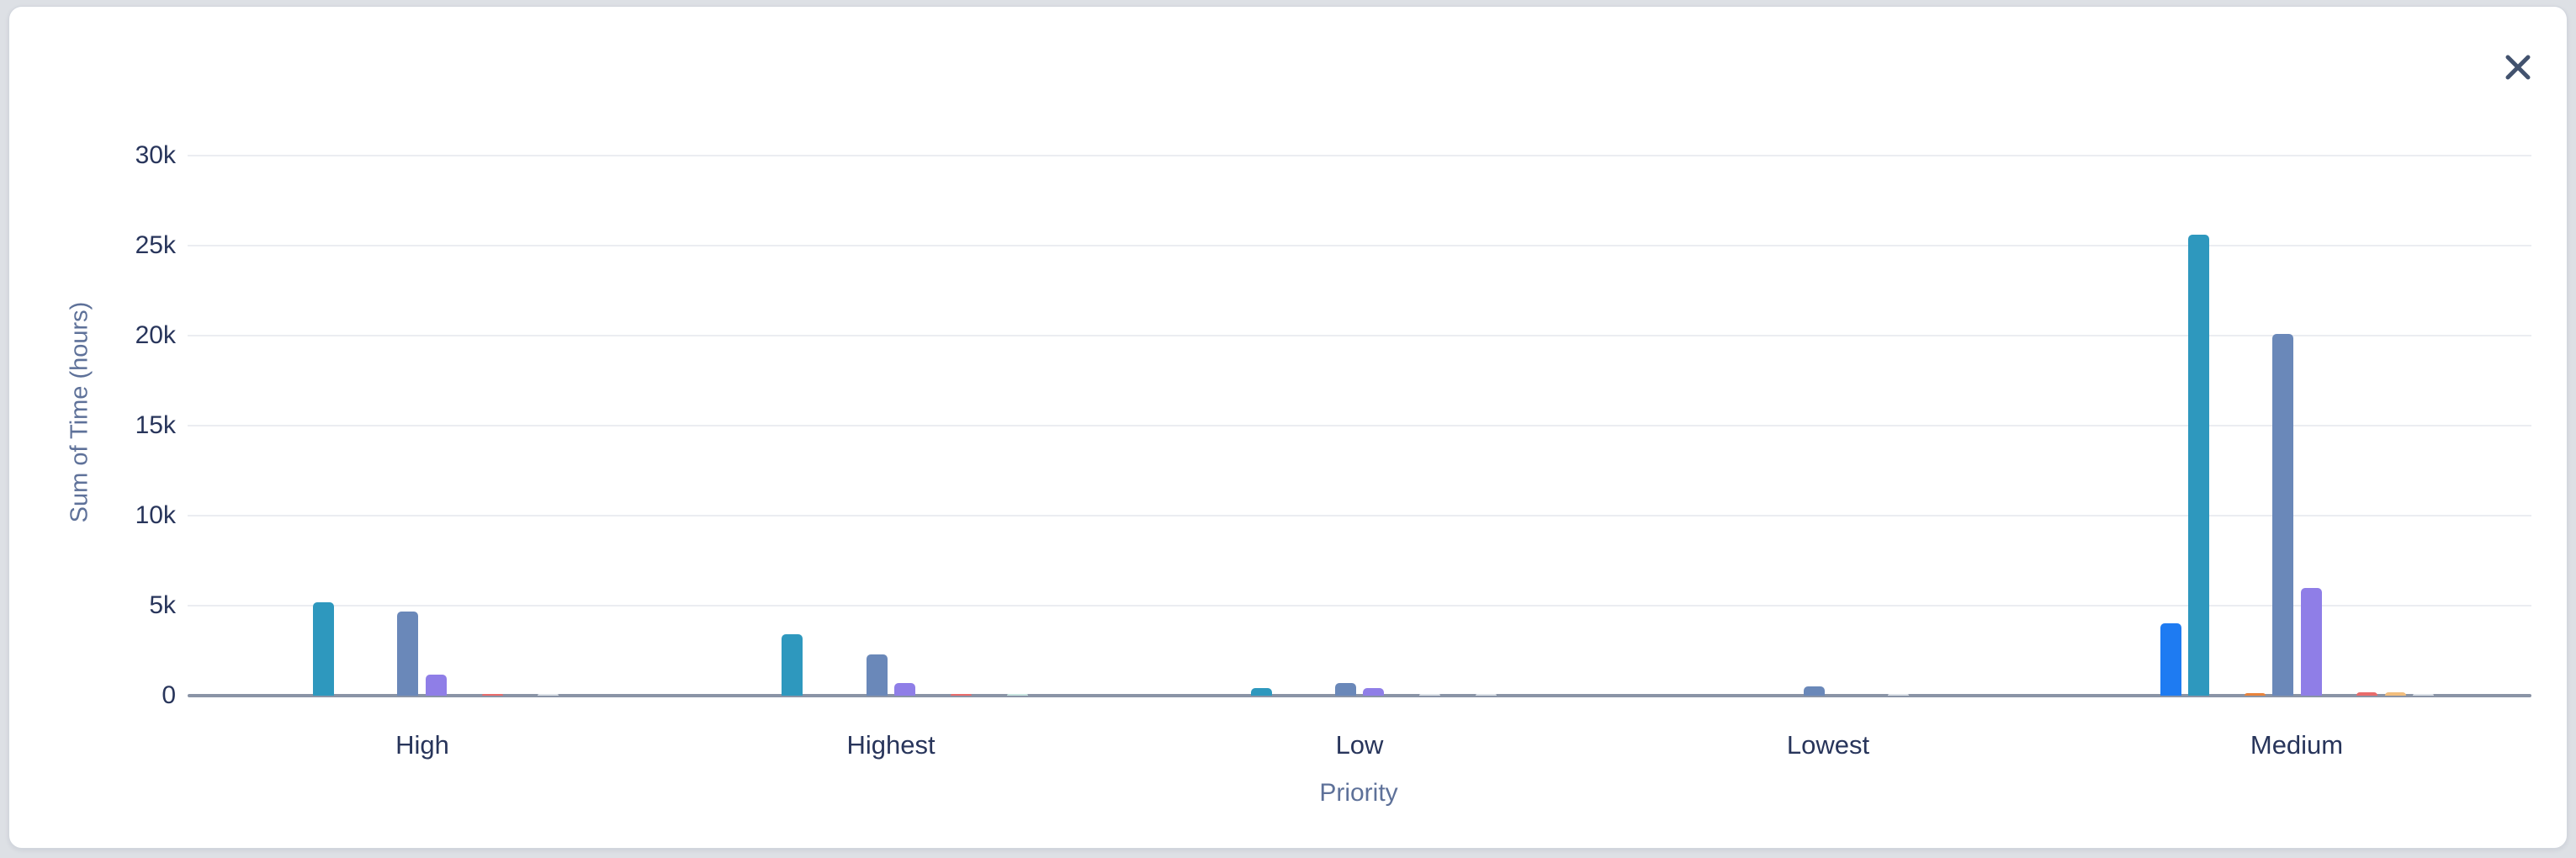 The height and width of the screenshot is (858, 2576). Describe the element at coordinates (2255, 694) in the screenshot. I see `bar-medium-orange` at that location.